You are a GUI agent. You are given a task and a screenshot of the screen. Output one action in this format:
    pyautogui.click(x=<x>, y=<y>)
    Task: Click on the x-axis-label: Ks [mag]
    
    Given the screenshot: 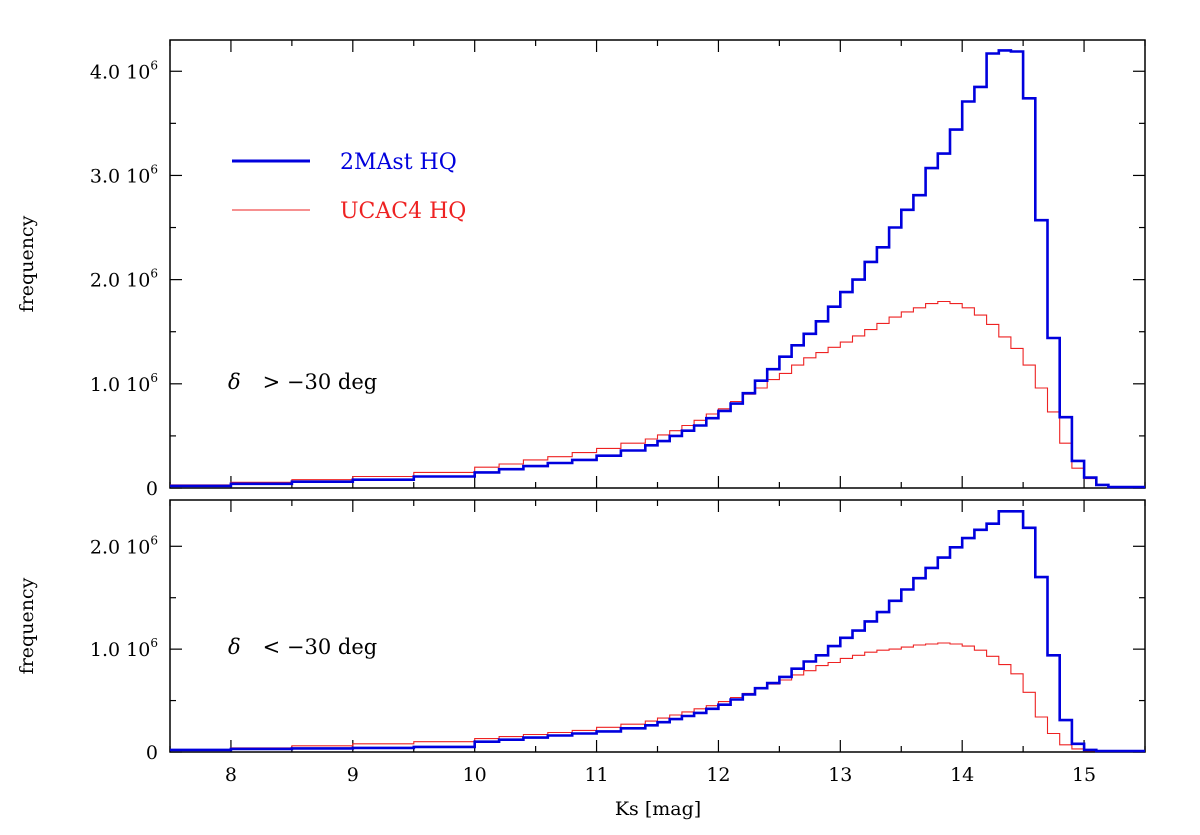 What is the action you would take?
    pyautogui.click(x=658, y=809)
    